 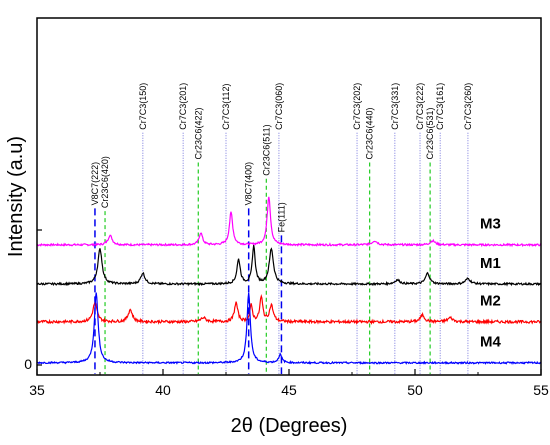 What do you see at coordinates (468, 106) in the screenshot?
I see `reference-line-label-16: Cr7C3(260)` at bounding box center [468, 106].